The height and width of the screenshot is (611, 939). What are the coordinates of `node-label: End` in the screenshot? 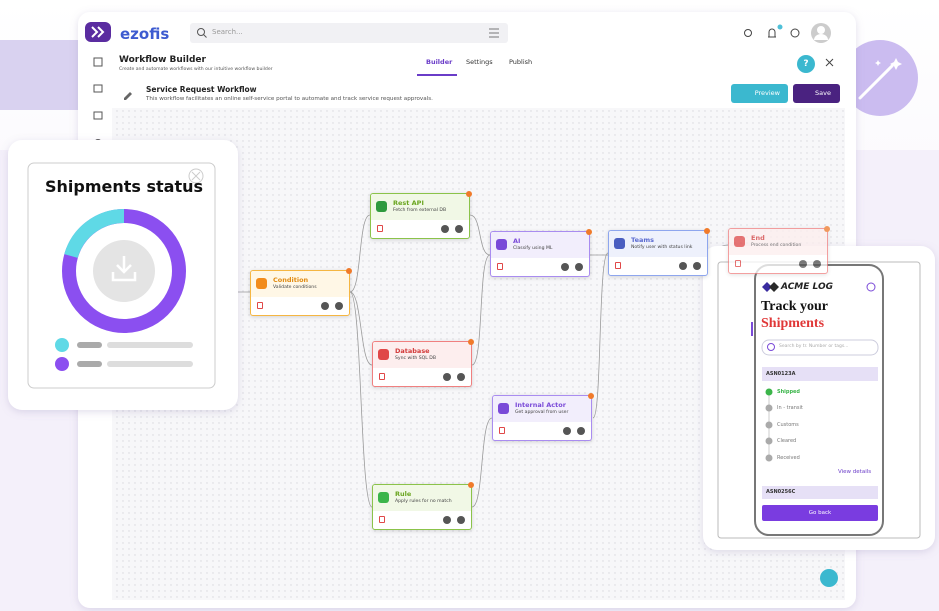 It's located at (758, 238).